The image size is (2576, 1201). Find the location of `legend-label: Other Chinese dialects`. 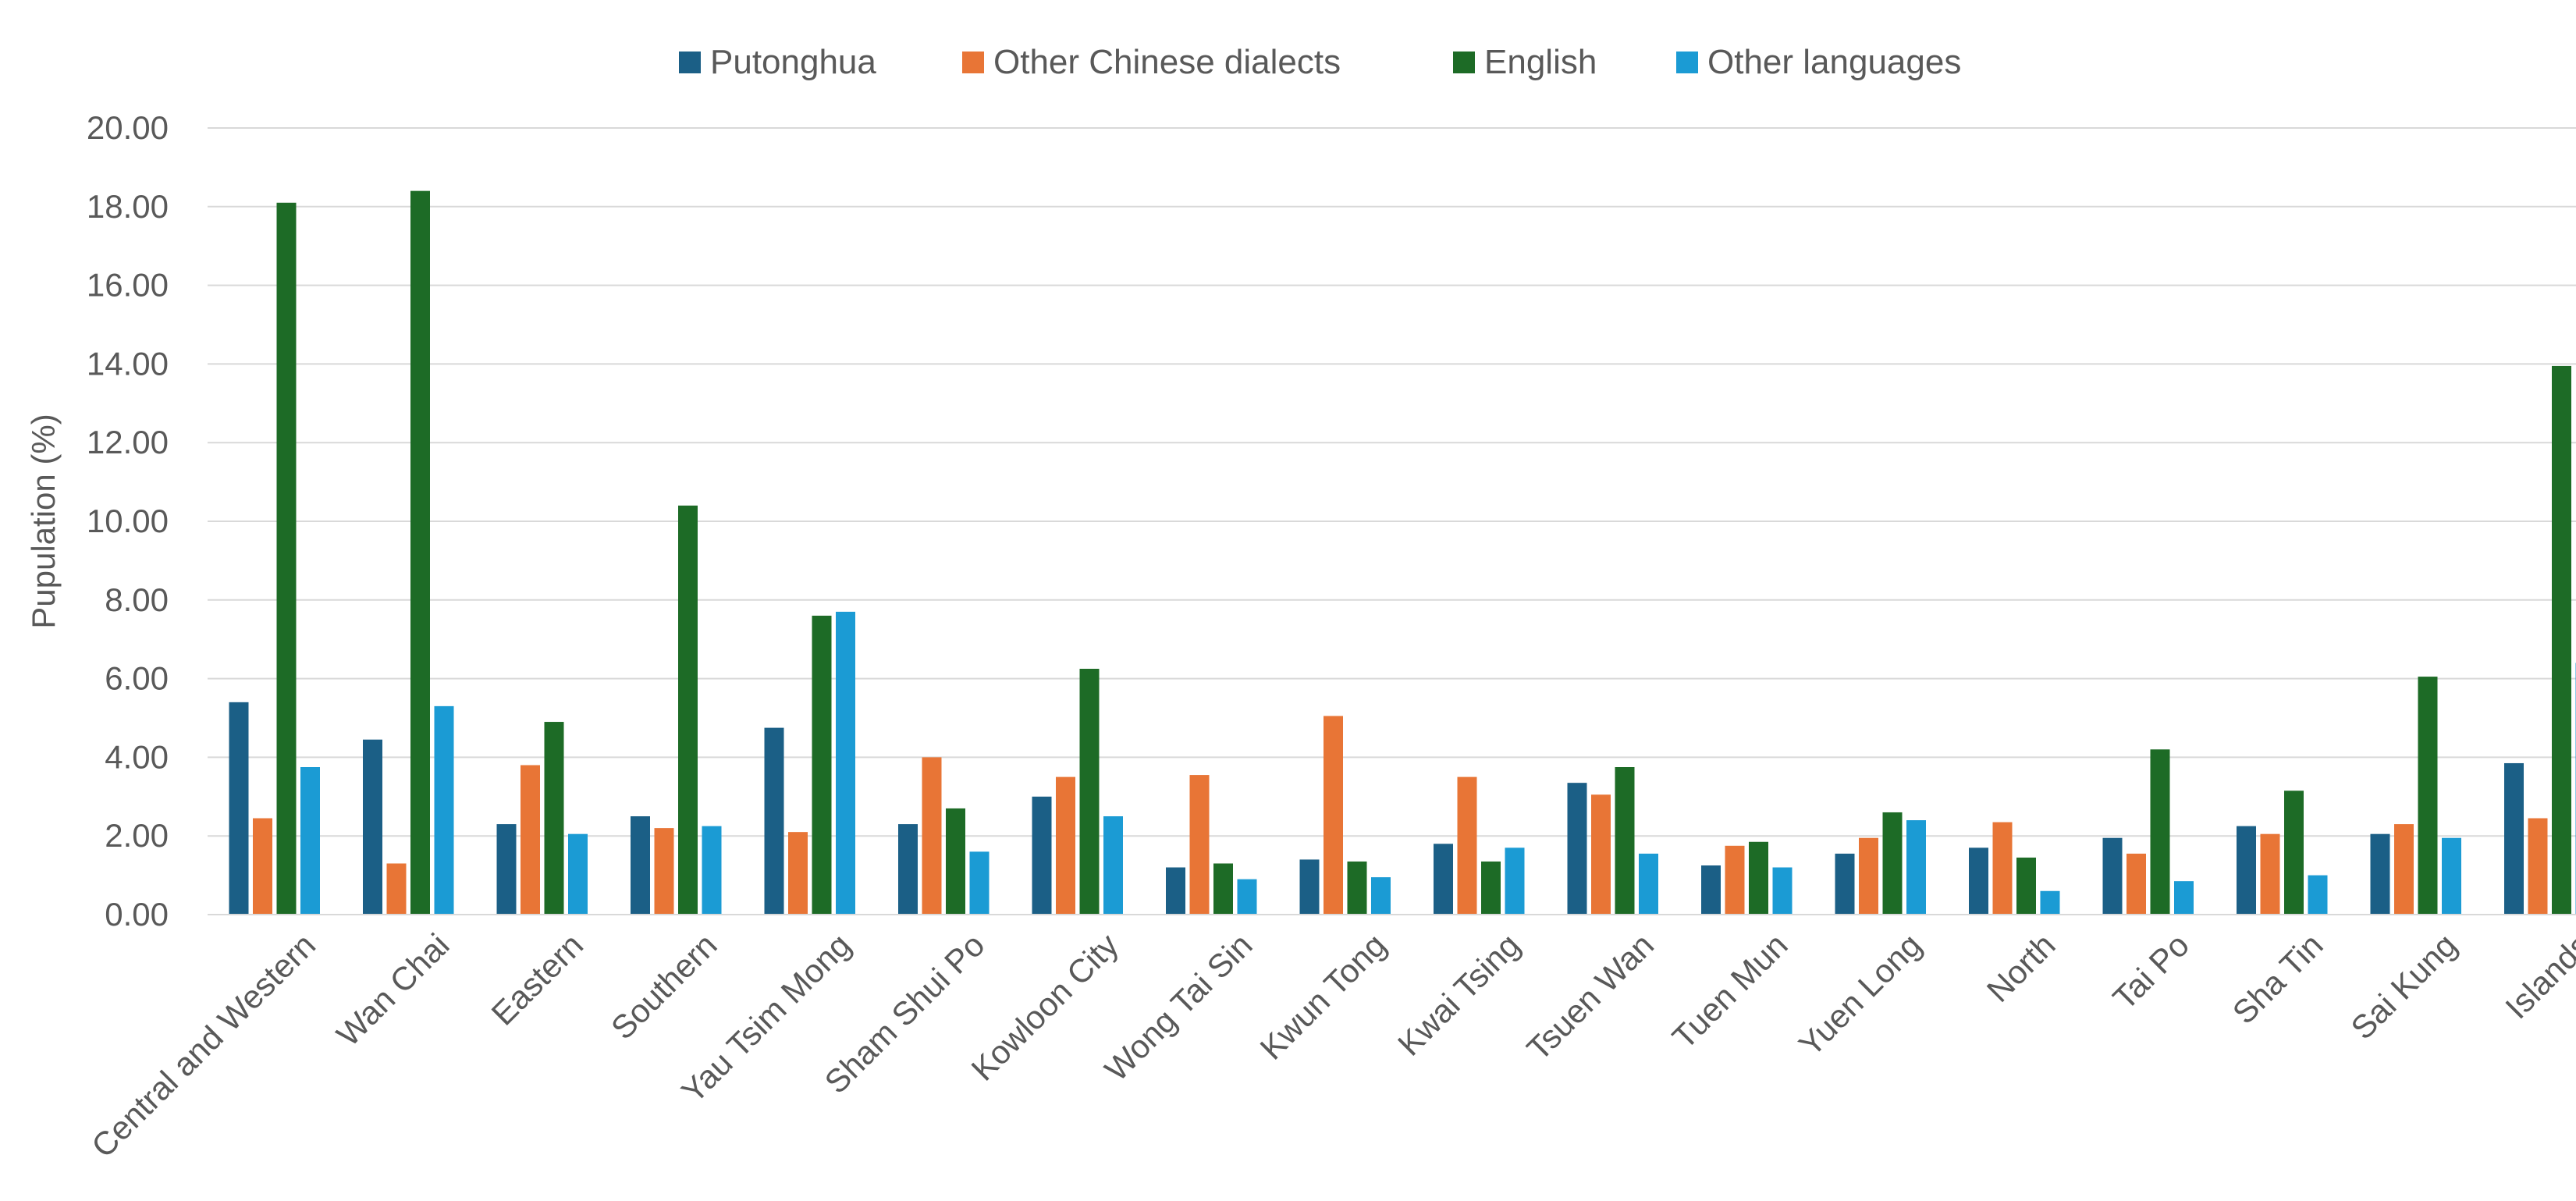

legend-label: Other Chinese dialects is located at coordinates (1167, 62).